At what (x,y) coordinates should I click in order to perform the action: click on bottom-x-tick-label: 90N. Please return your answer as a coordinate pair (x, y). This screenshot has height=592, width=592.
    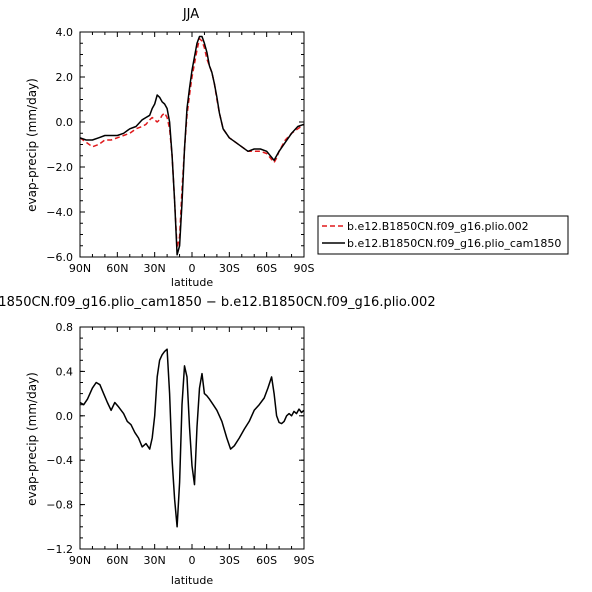
    Looking at the image, I should click on (80, 560).